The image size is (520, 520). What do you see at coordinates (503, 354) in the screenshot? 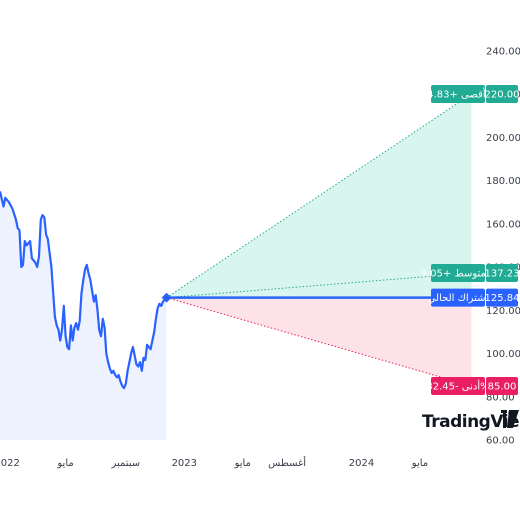
I see `y-tick-label: 100.00` at bounding box center [503, 354].